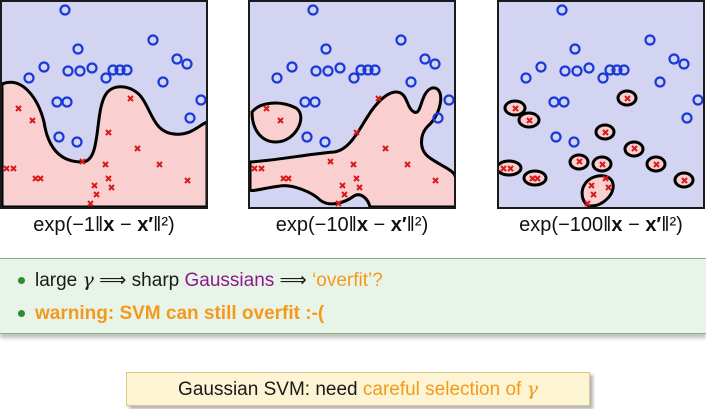  I want to click on bullet-large-gamma: large γ ⟹ sharp Gaussians ⟹ ‘overfit’?, so click(200, 280).